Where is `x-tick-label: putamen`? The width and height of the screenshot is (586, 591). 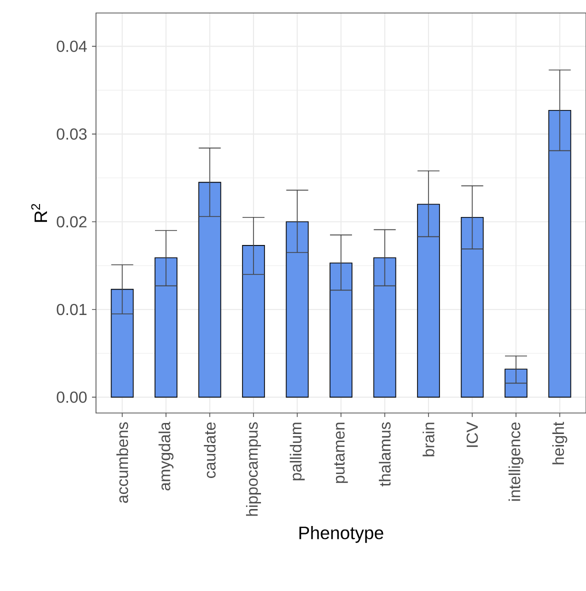 x-tick-label: putamen is located at coordinates (341, 452).